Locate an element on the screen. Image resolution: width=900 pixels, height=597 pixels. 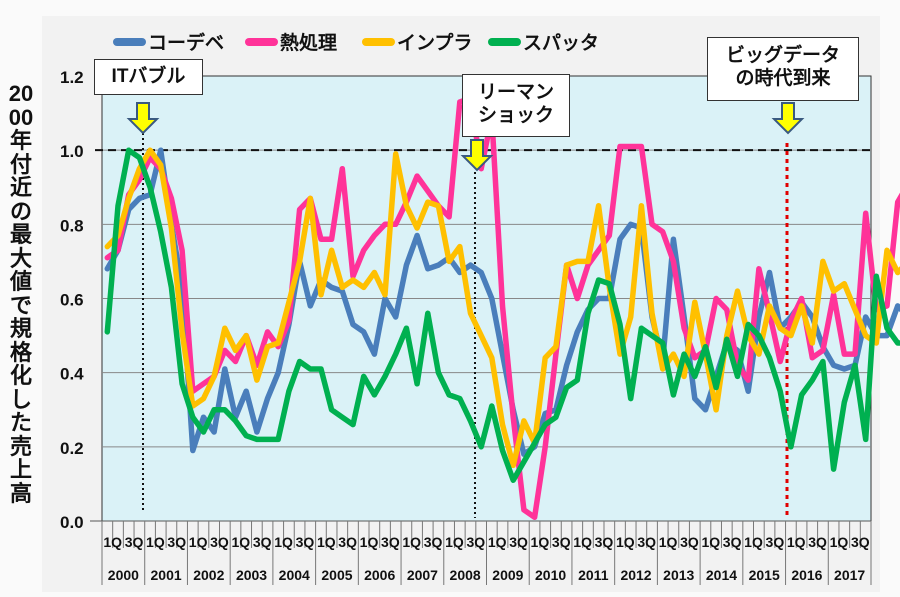
callout-lehman: リーマン ショック is located at coordinates (516, 105).